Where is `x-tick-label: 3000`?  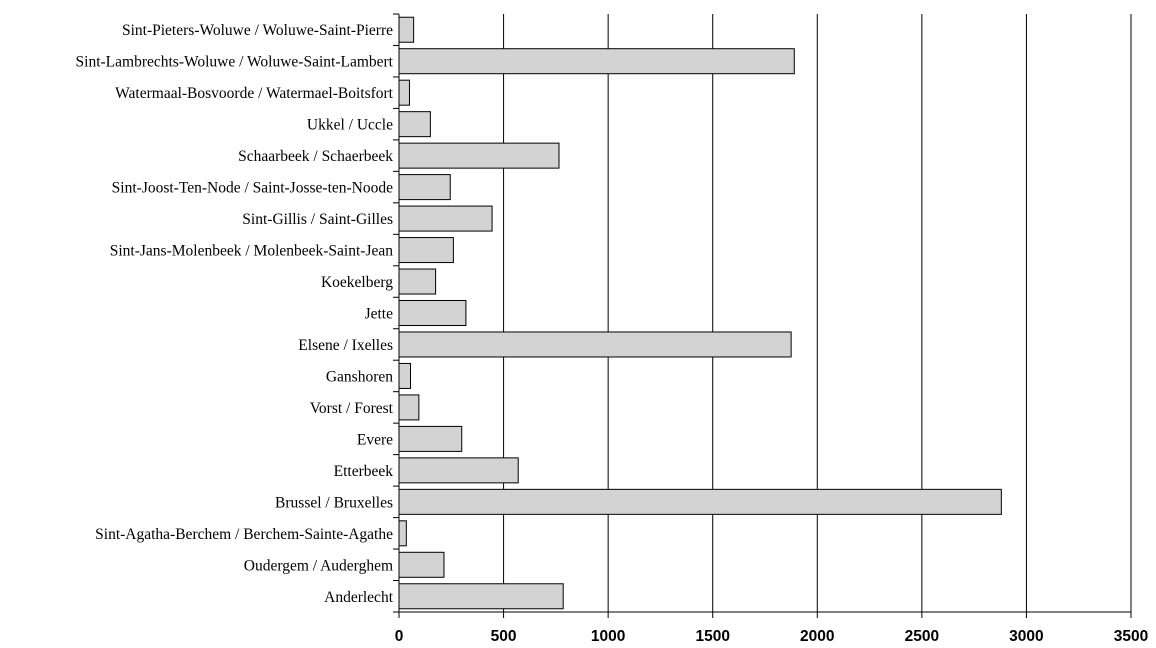
x-tick-label: 3000 is located at coordinates (1026, 636).